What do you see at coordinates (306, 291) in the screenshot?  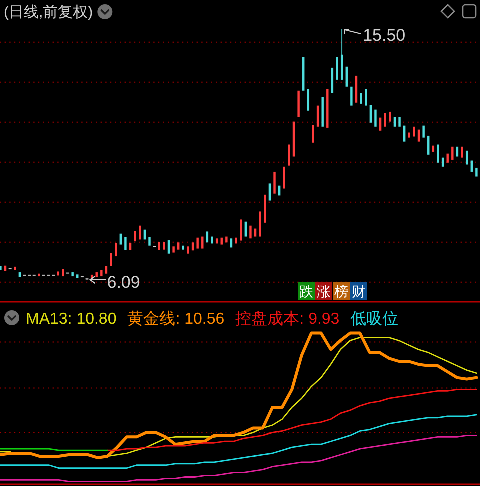 I see `button: 跌` at bounding box center [306, 291].